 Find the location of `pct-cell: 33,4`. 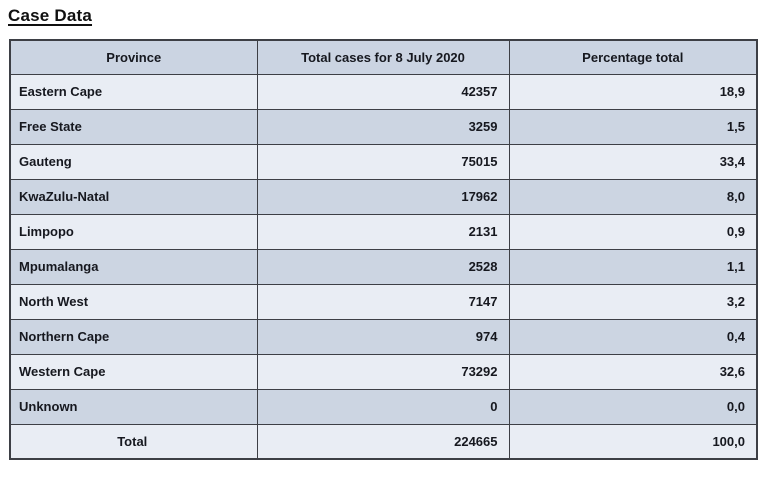

pct-cell: 33,4 is located at coordinates (633, 161).